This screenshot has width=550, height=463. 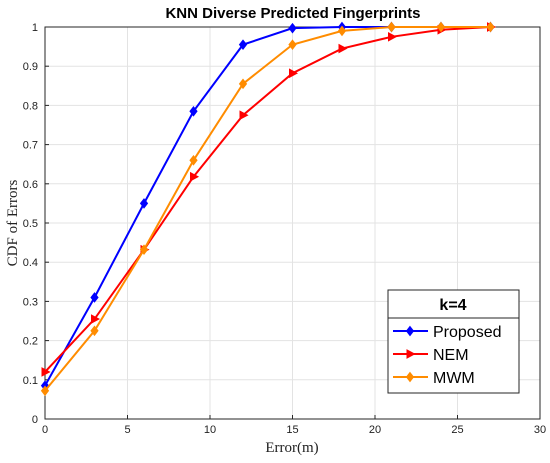 I want to click on legend-label-proposed: Proposed, so click(x=467, y=332).